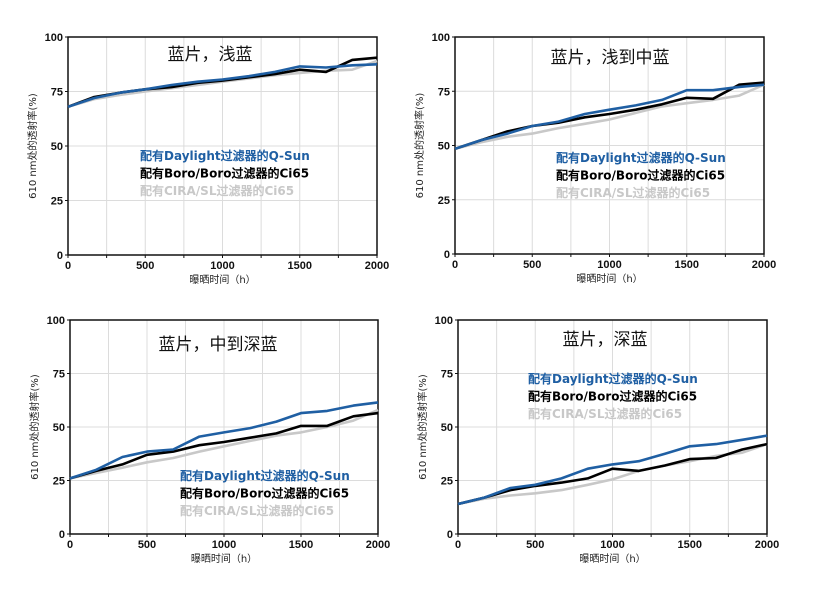  I want to click on chart-title: 蓝片，浅到中蓝, so click(610, 58).